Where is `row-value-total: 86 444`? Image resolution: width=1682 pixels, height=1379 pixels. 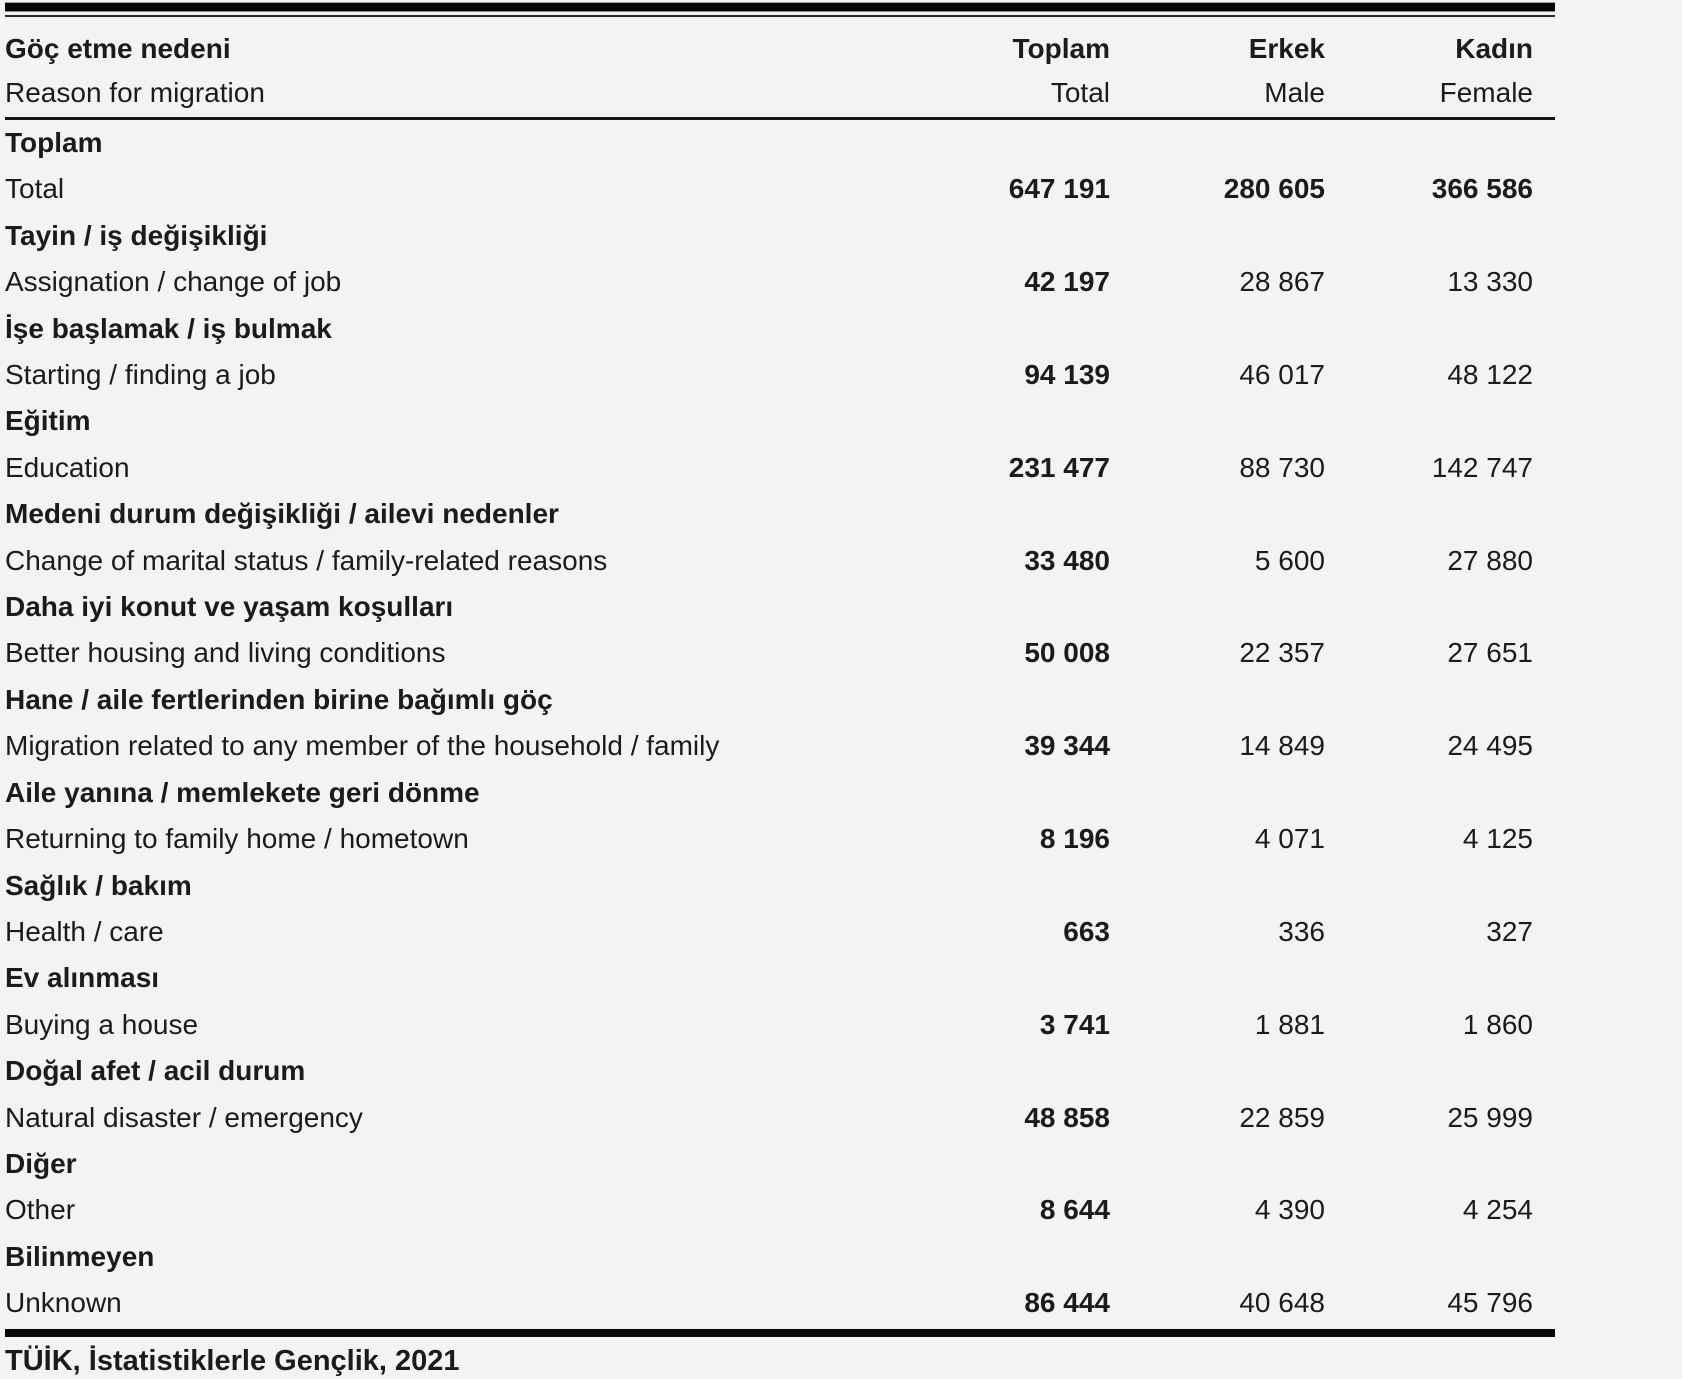 row-value-total: 86 444 is located at coordinates (1067, 1303).